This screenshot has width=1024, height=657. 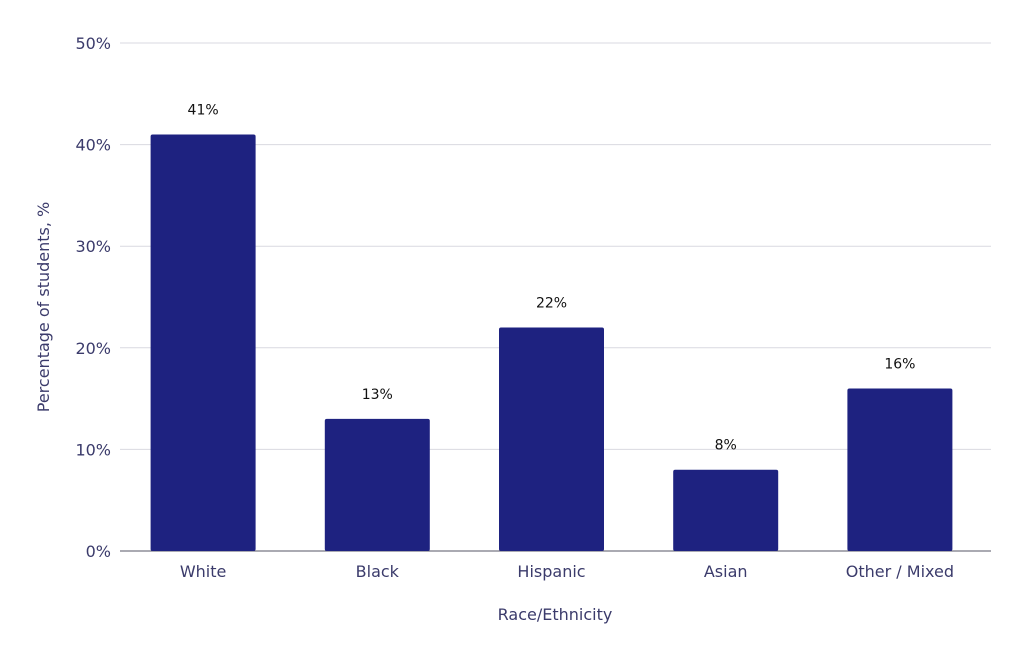 What do you see at coordinates (726, 510) in the screenshot?
I see `bar-asian` at bounding box center [726, 510].